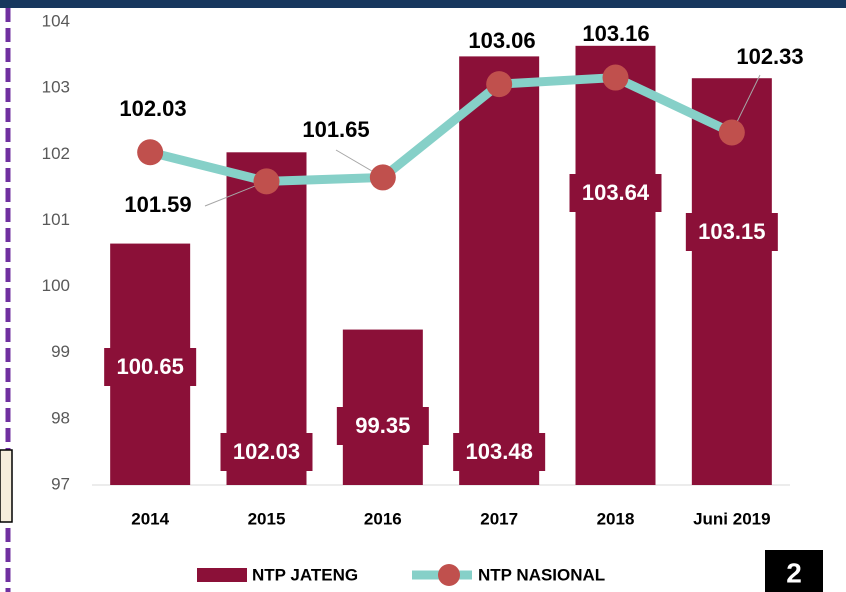 The height and width of the screenshot is (592, 846). I want to click on line, so click(441, 129).